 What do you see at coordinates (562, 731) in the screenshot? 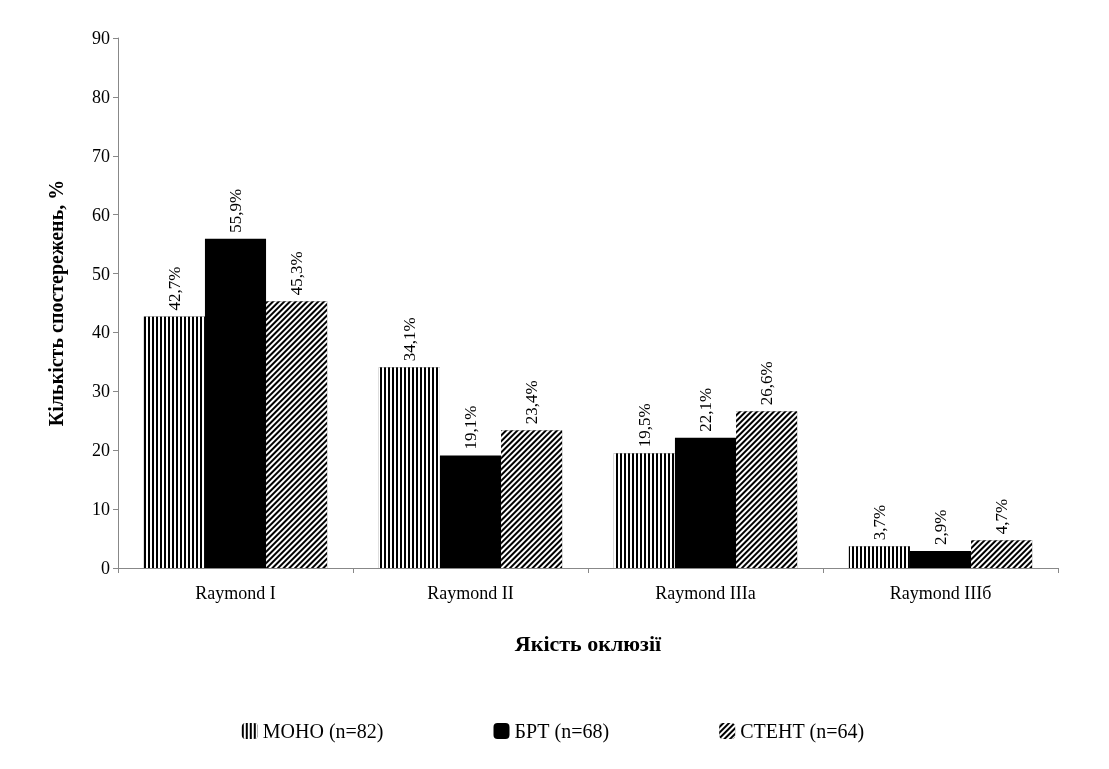
I see `legend-label: БРТ (n=68)` at bounding box center [562, 731].